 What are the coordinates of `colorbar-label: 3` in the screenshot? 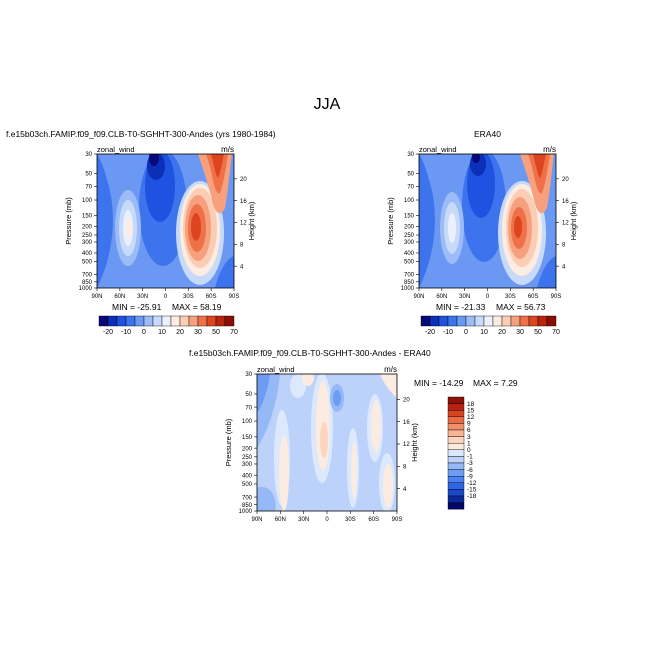 It's located at (469, 437).